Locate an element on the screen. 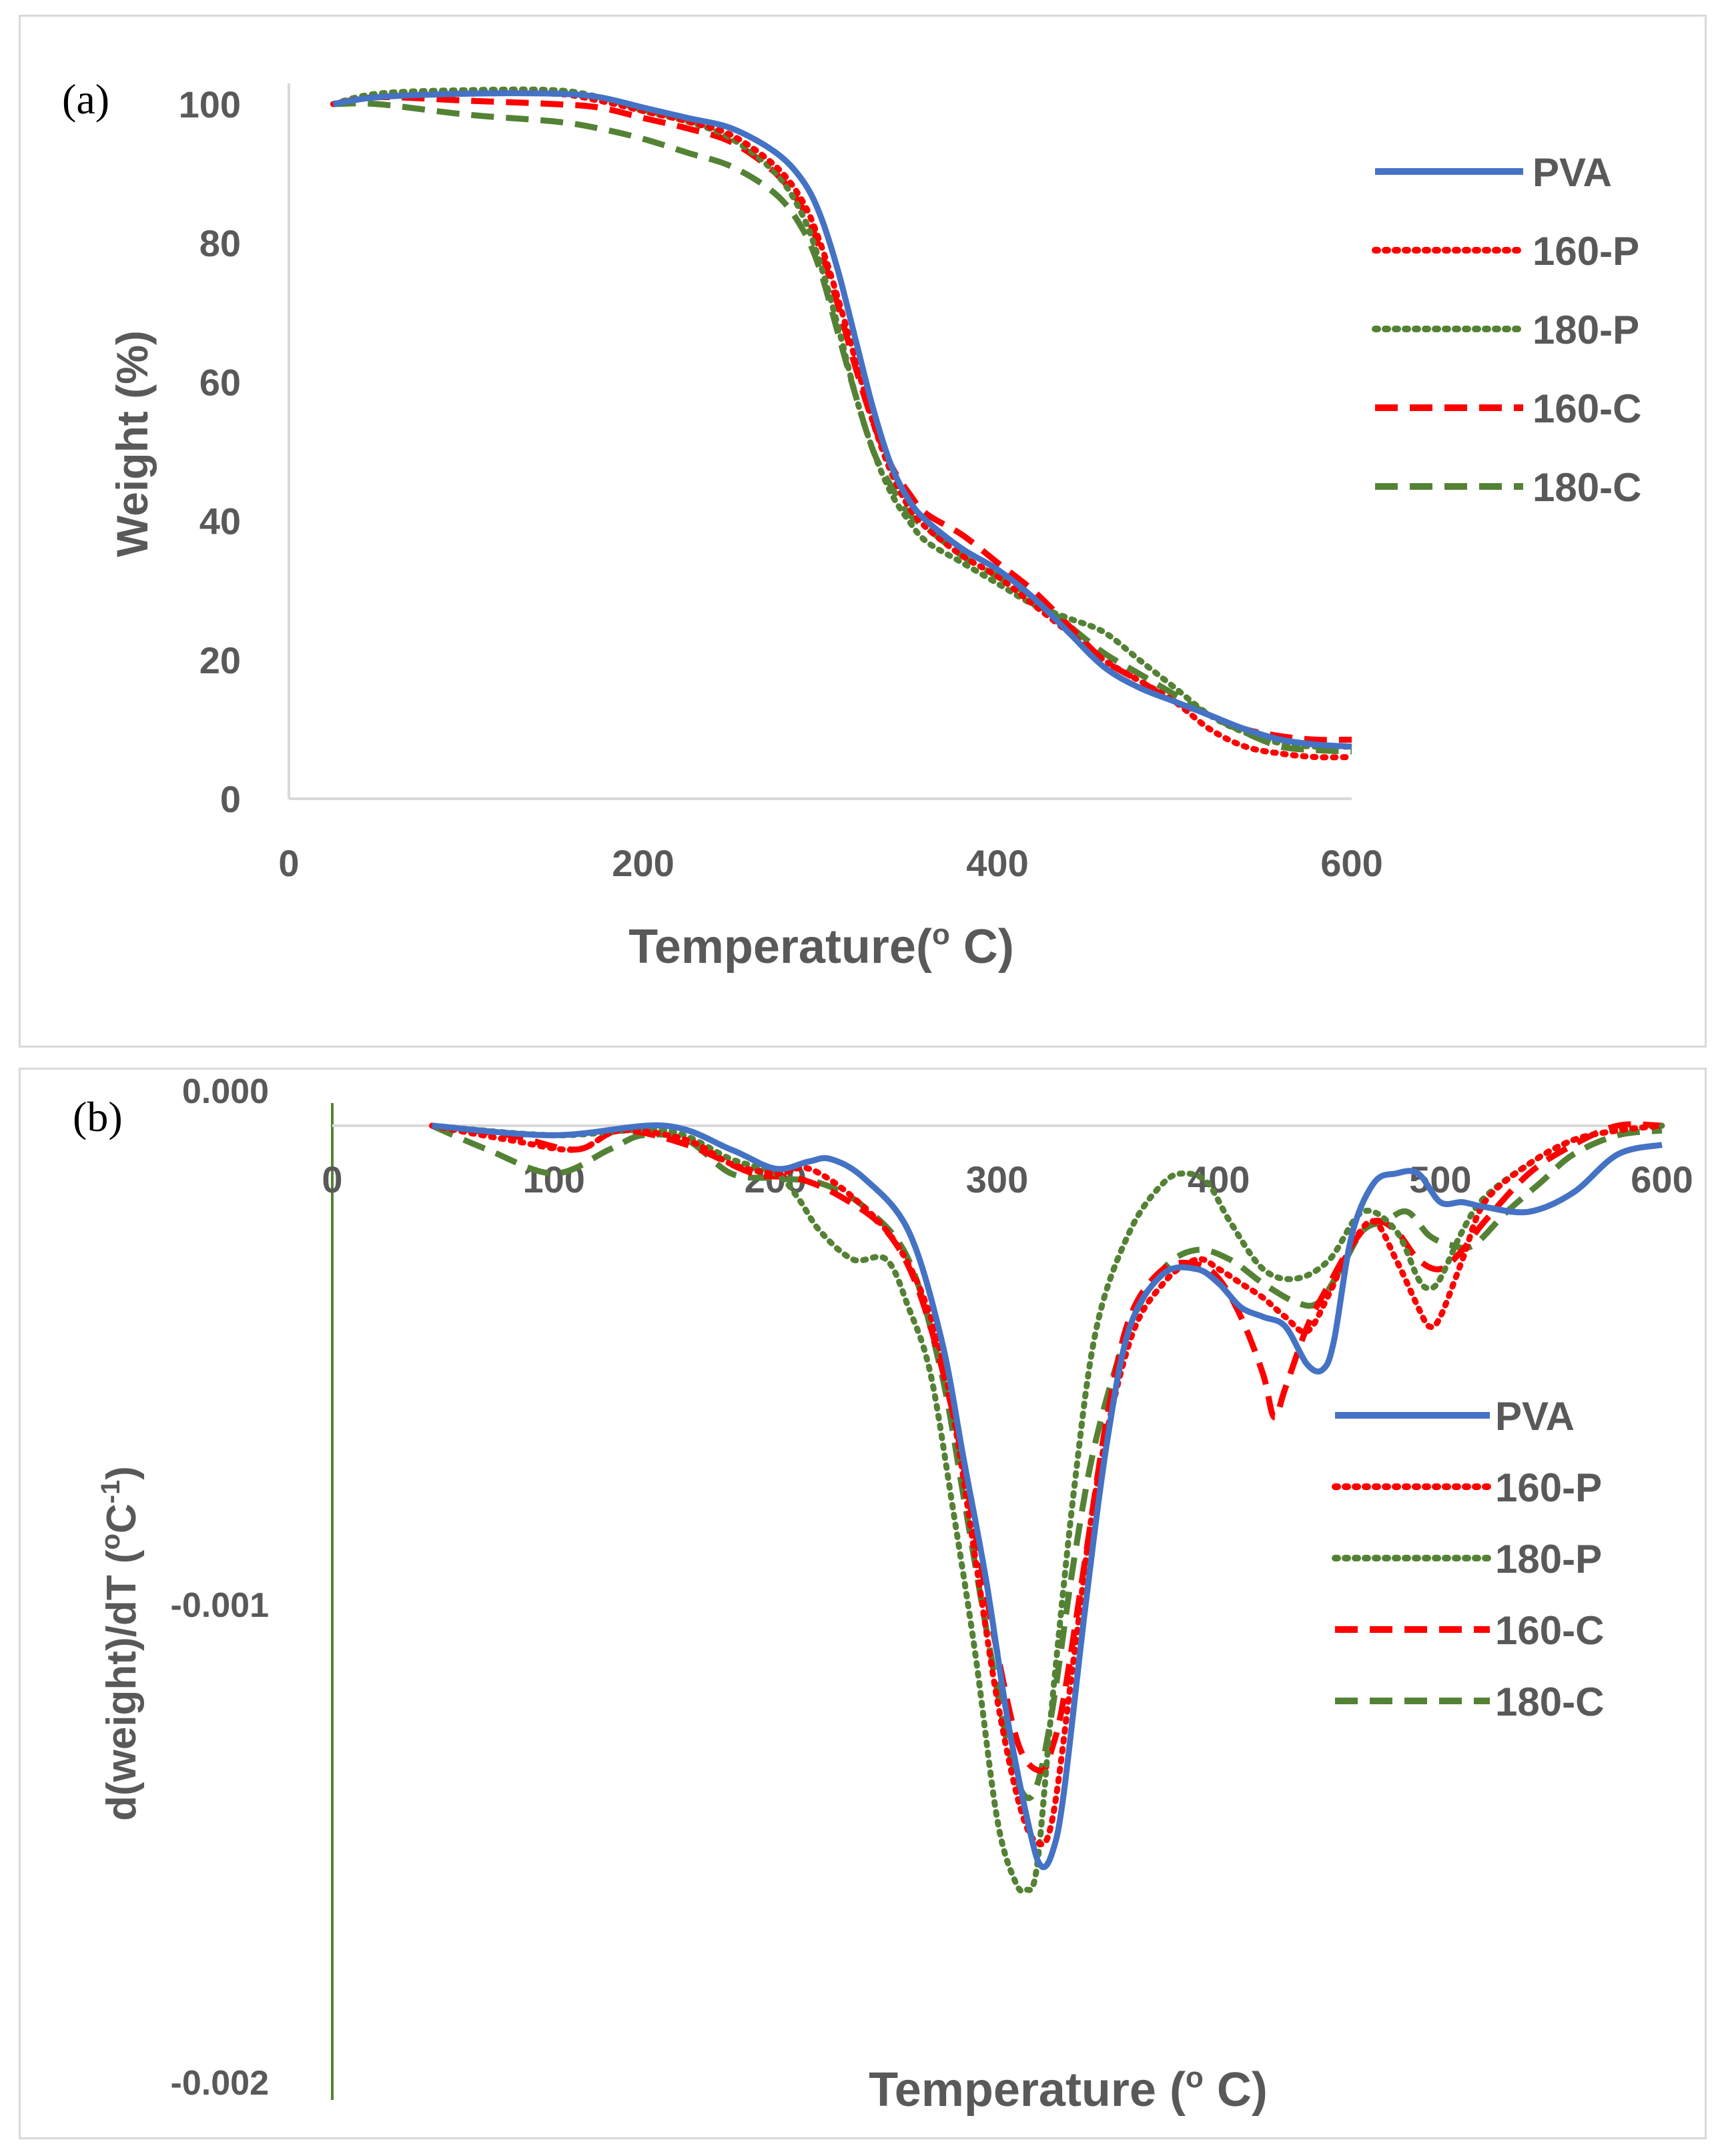 This screenshot has width=1728, height=2156. y-tick-label: 20 is located at coordinates (220, 660).